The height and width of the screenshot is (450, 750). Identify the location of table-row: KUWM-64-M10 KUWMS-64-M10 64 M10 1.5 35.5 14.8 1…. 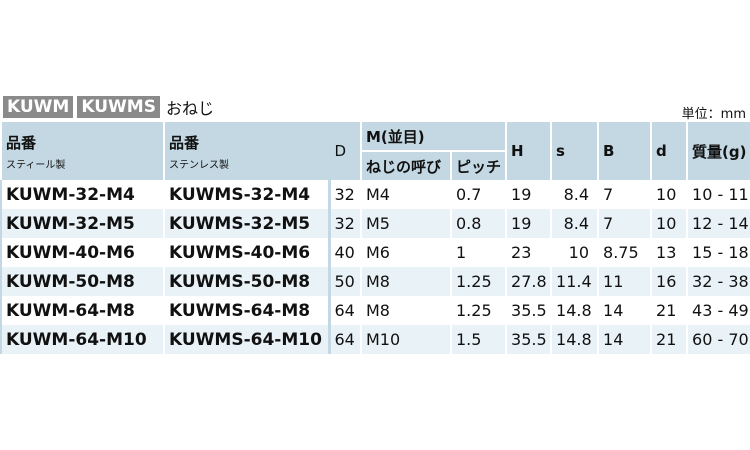
(375, 339).